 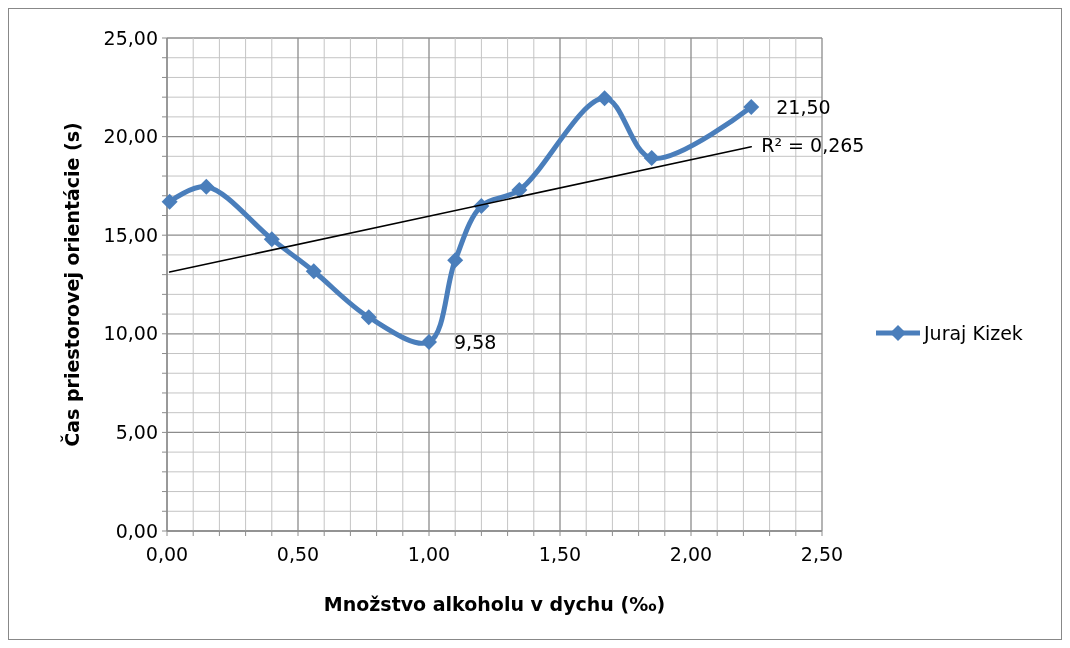 I want to click on x-tick-label: 1,00, so click(x=429, y=554).